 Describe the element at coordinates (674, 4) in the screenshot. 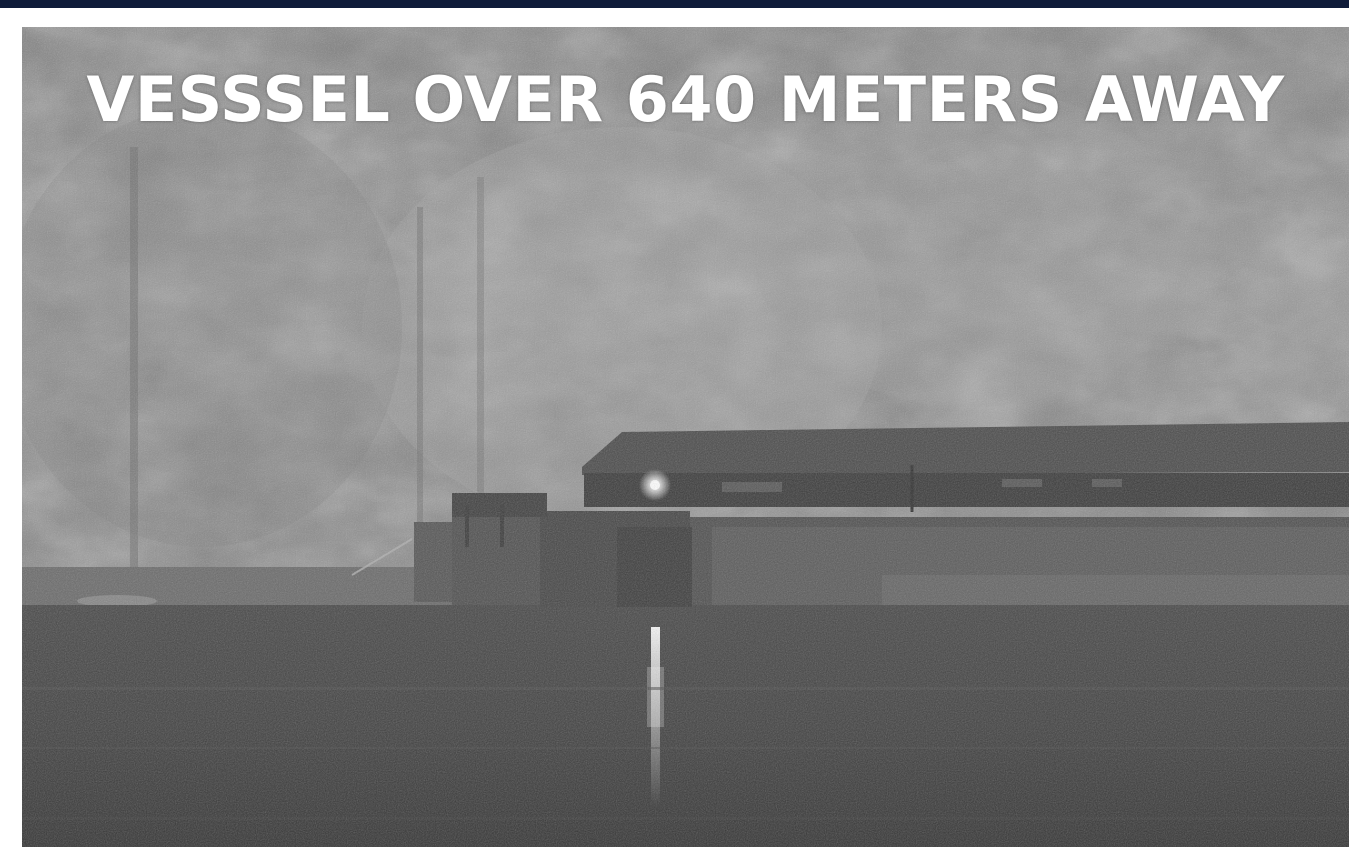

I see `top-banner-strip` at that location.